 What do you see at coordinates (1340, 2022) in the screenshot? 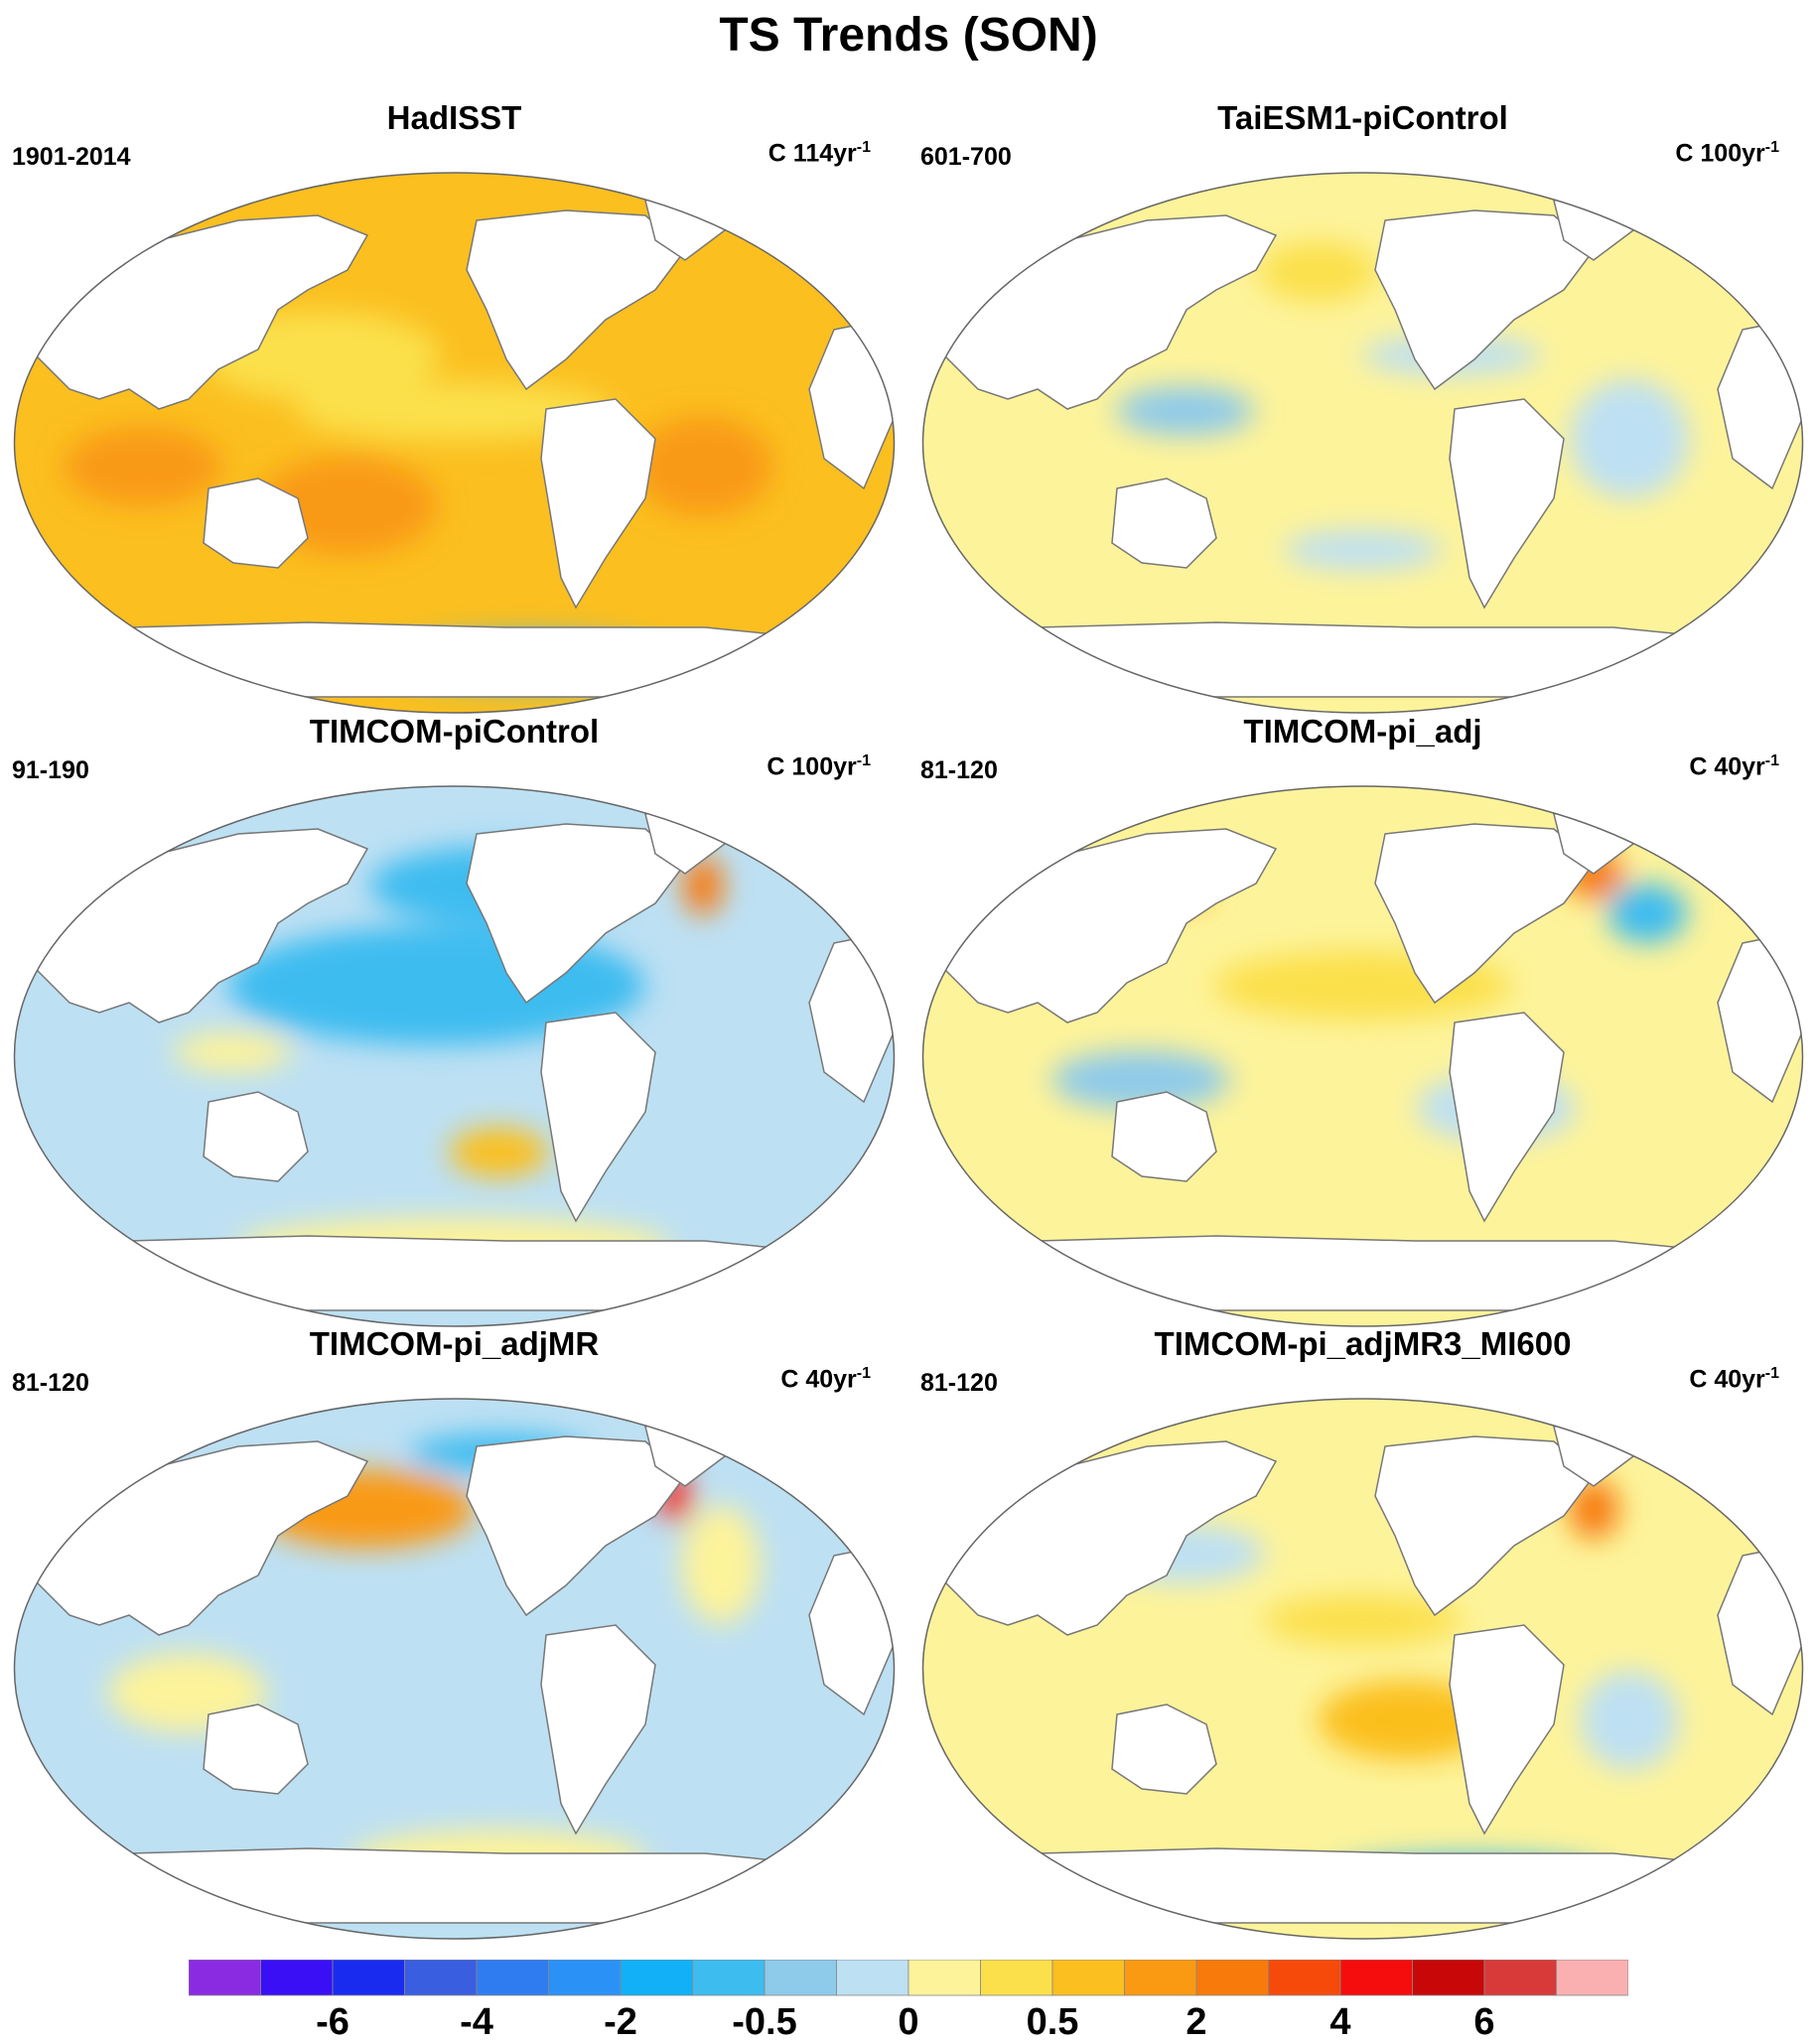
I see `colorbar-label: 4` at bounding box center [1340, 2022].